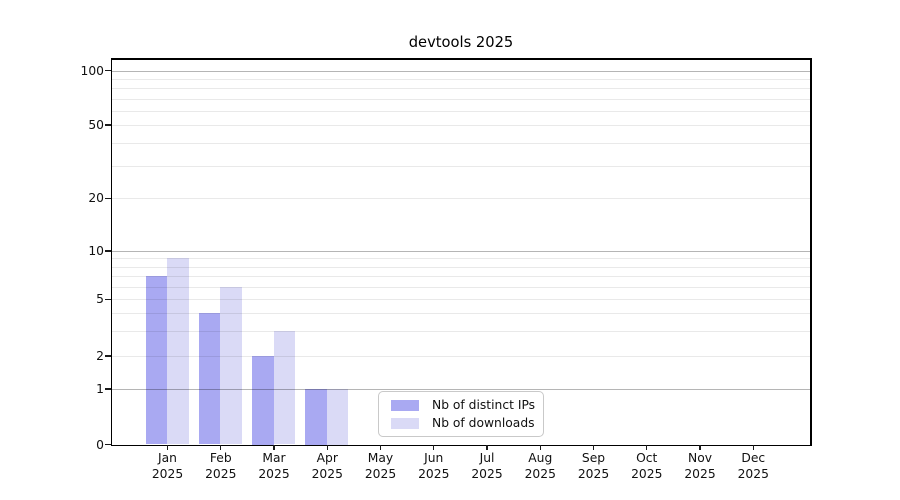 The image size is (900, 500). I want to click on top-spine, so click(461, 59).